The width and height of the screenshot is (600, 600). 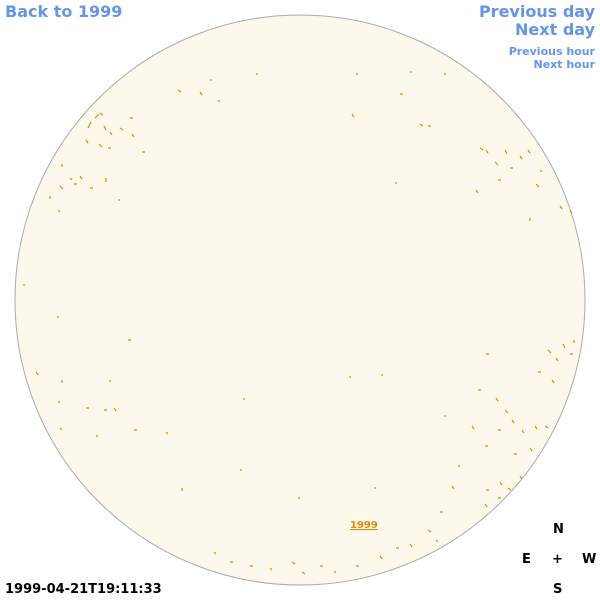 What do you see at coordinates (64, 11) in the screenshot?
I see `back-link: Back to 1999` at bounding box center [64, 11].